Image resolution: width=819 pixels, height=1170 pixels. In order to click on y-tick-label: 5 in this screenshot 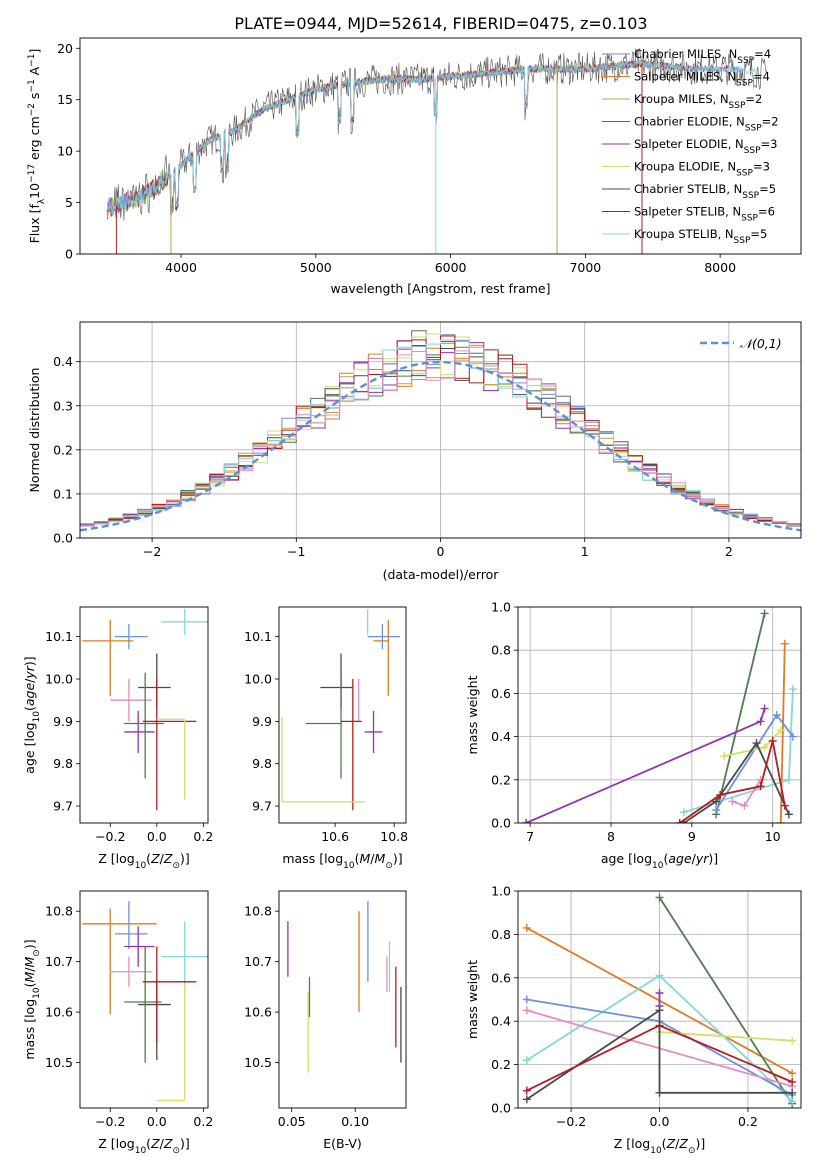, I will do `click(69, 202)`.